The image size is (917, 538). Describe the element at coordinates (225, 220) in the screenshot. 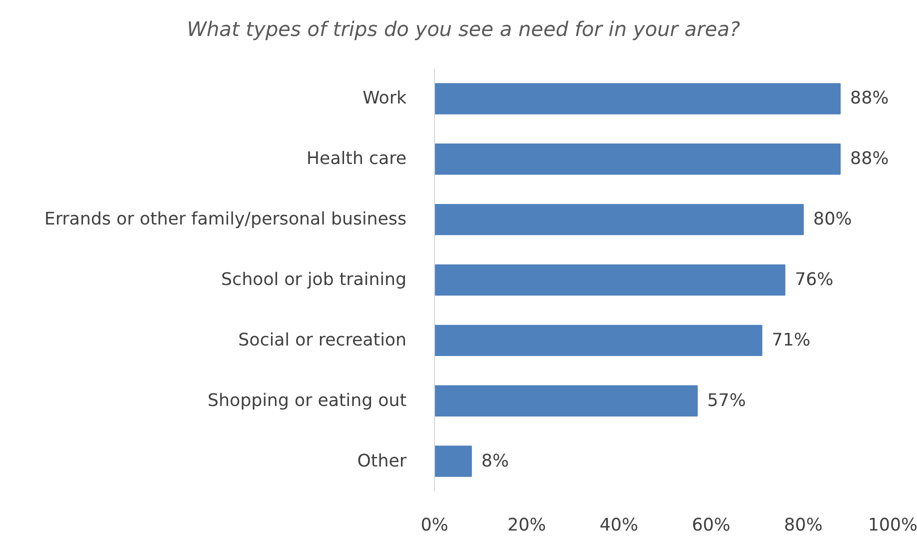

I see `y-tick-label: Errands or other family/personal business` at that location.